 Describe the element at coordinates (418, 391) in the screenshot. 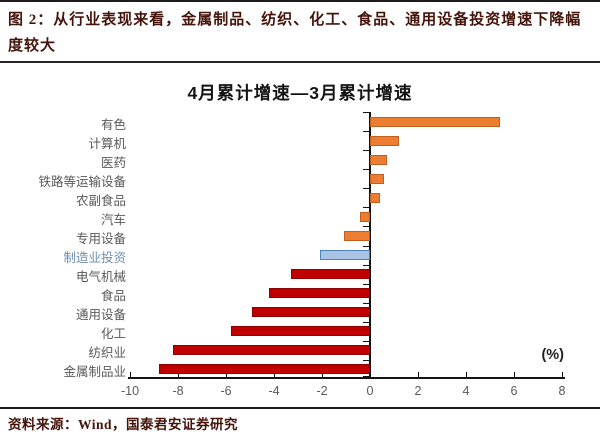

I see `x-axis-tick-label: 2` at that location.